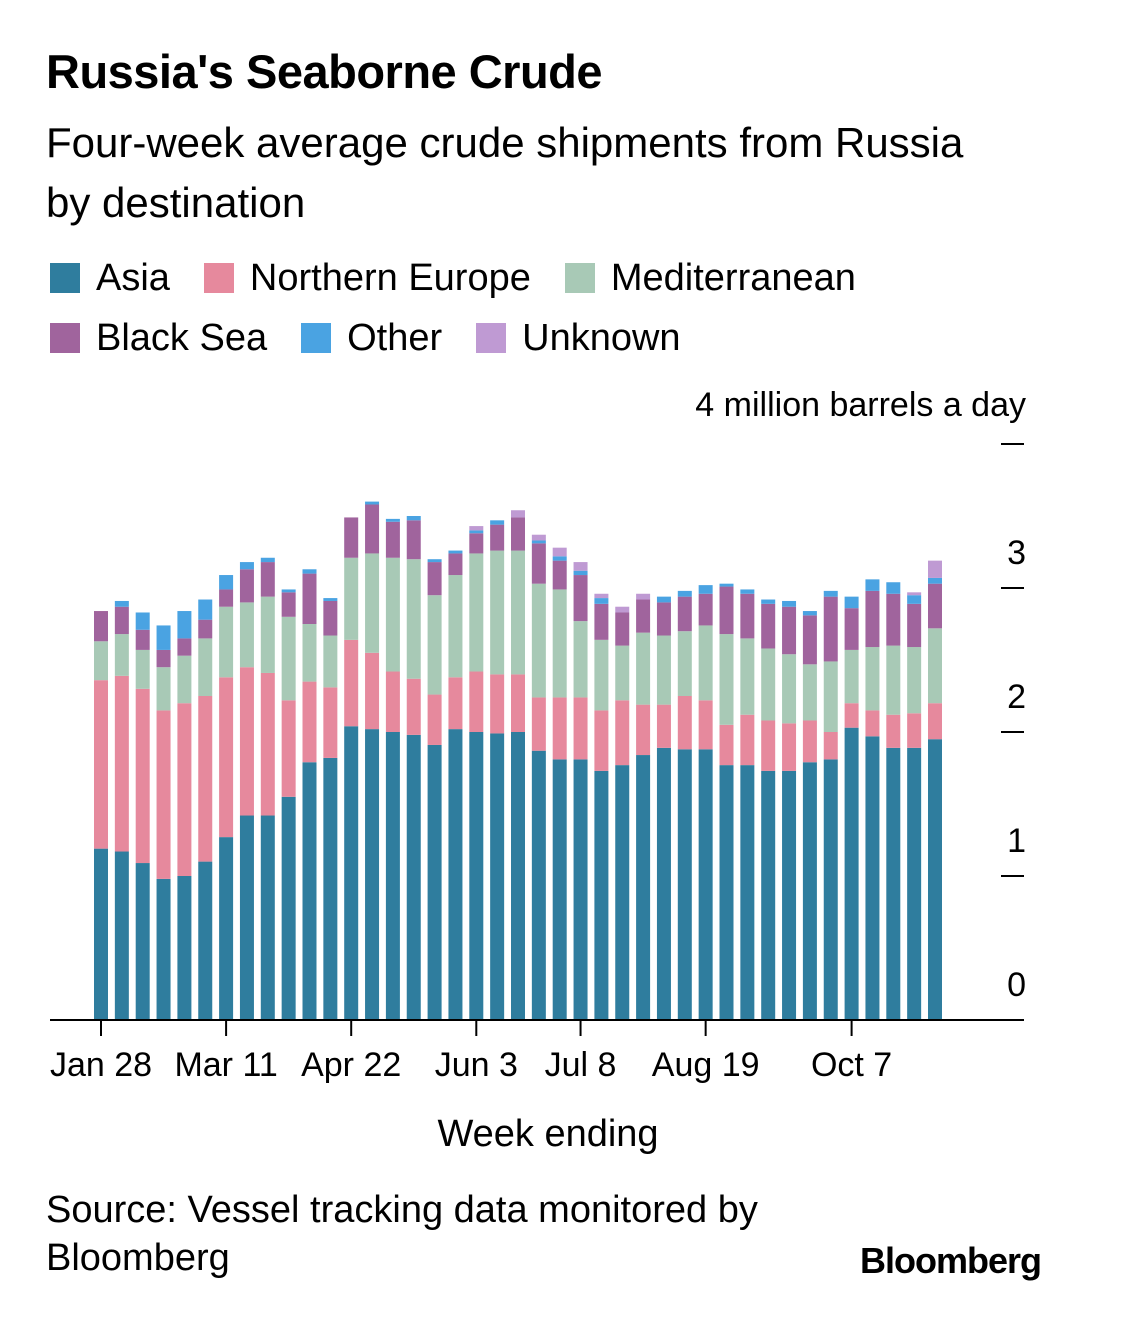 The height and width of the screenshot is (1330, 1127). I want to click on legend-label-black-sea: Black Sea, so click(182, 337).